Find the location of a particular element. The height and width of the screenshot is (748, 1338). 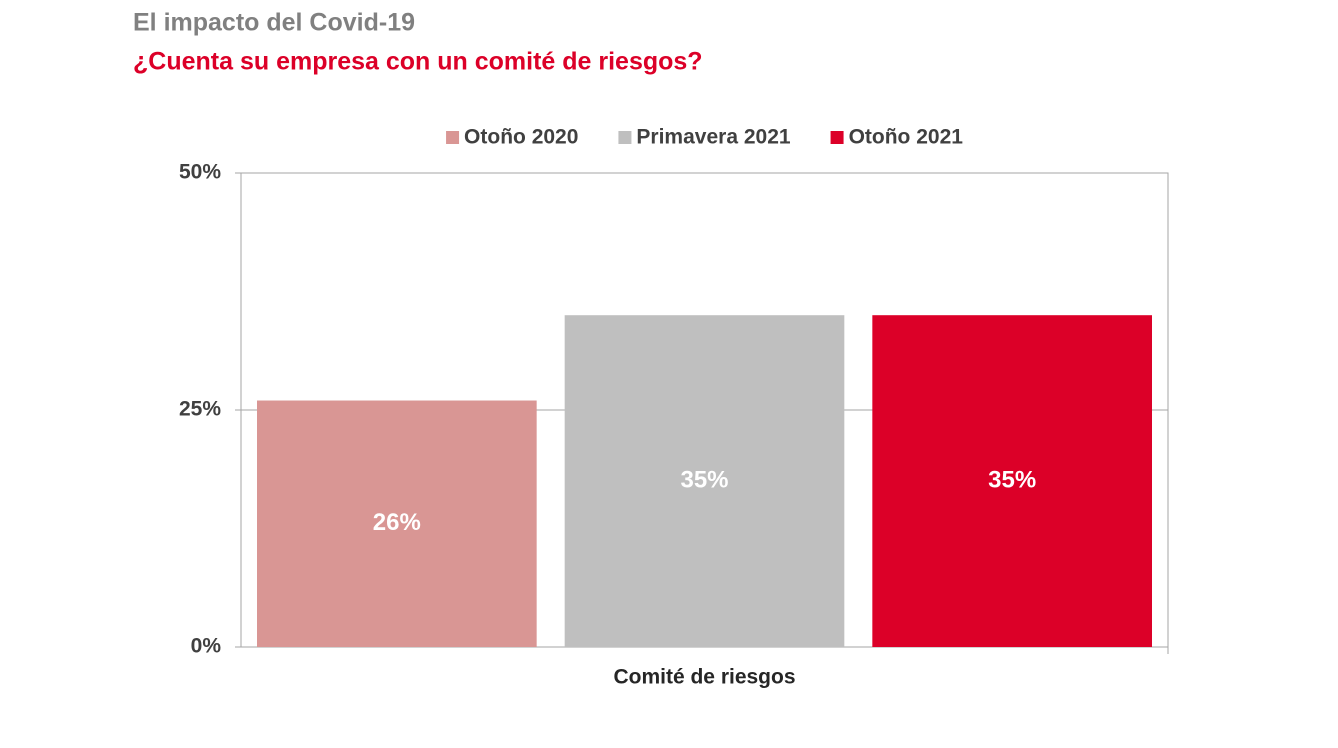

y-tick-label: 25% is located at coordinates (200, 409).